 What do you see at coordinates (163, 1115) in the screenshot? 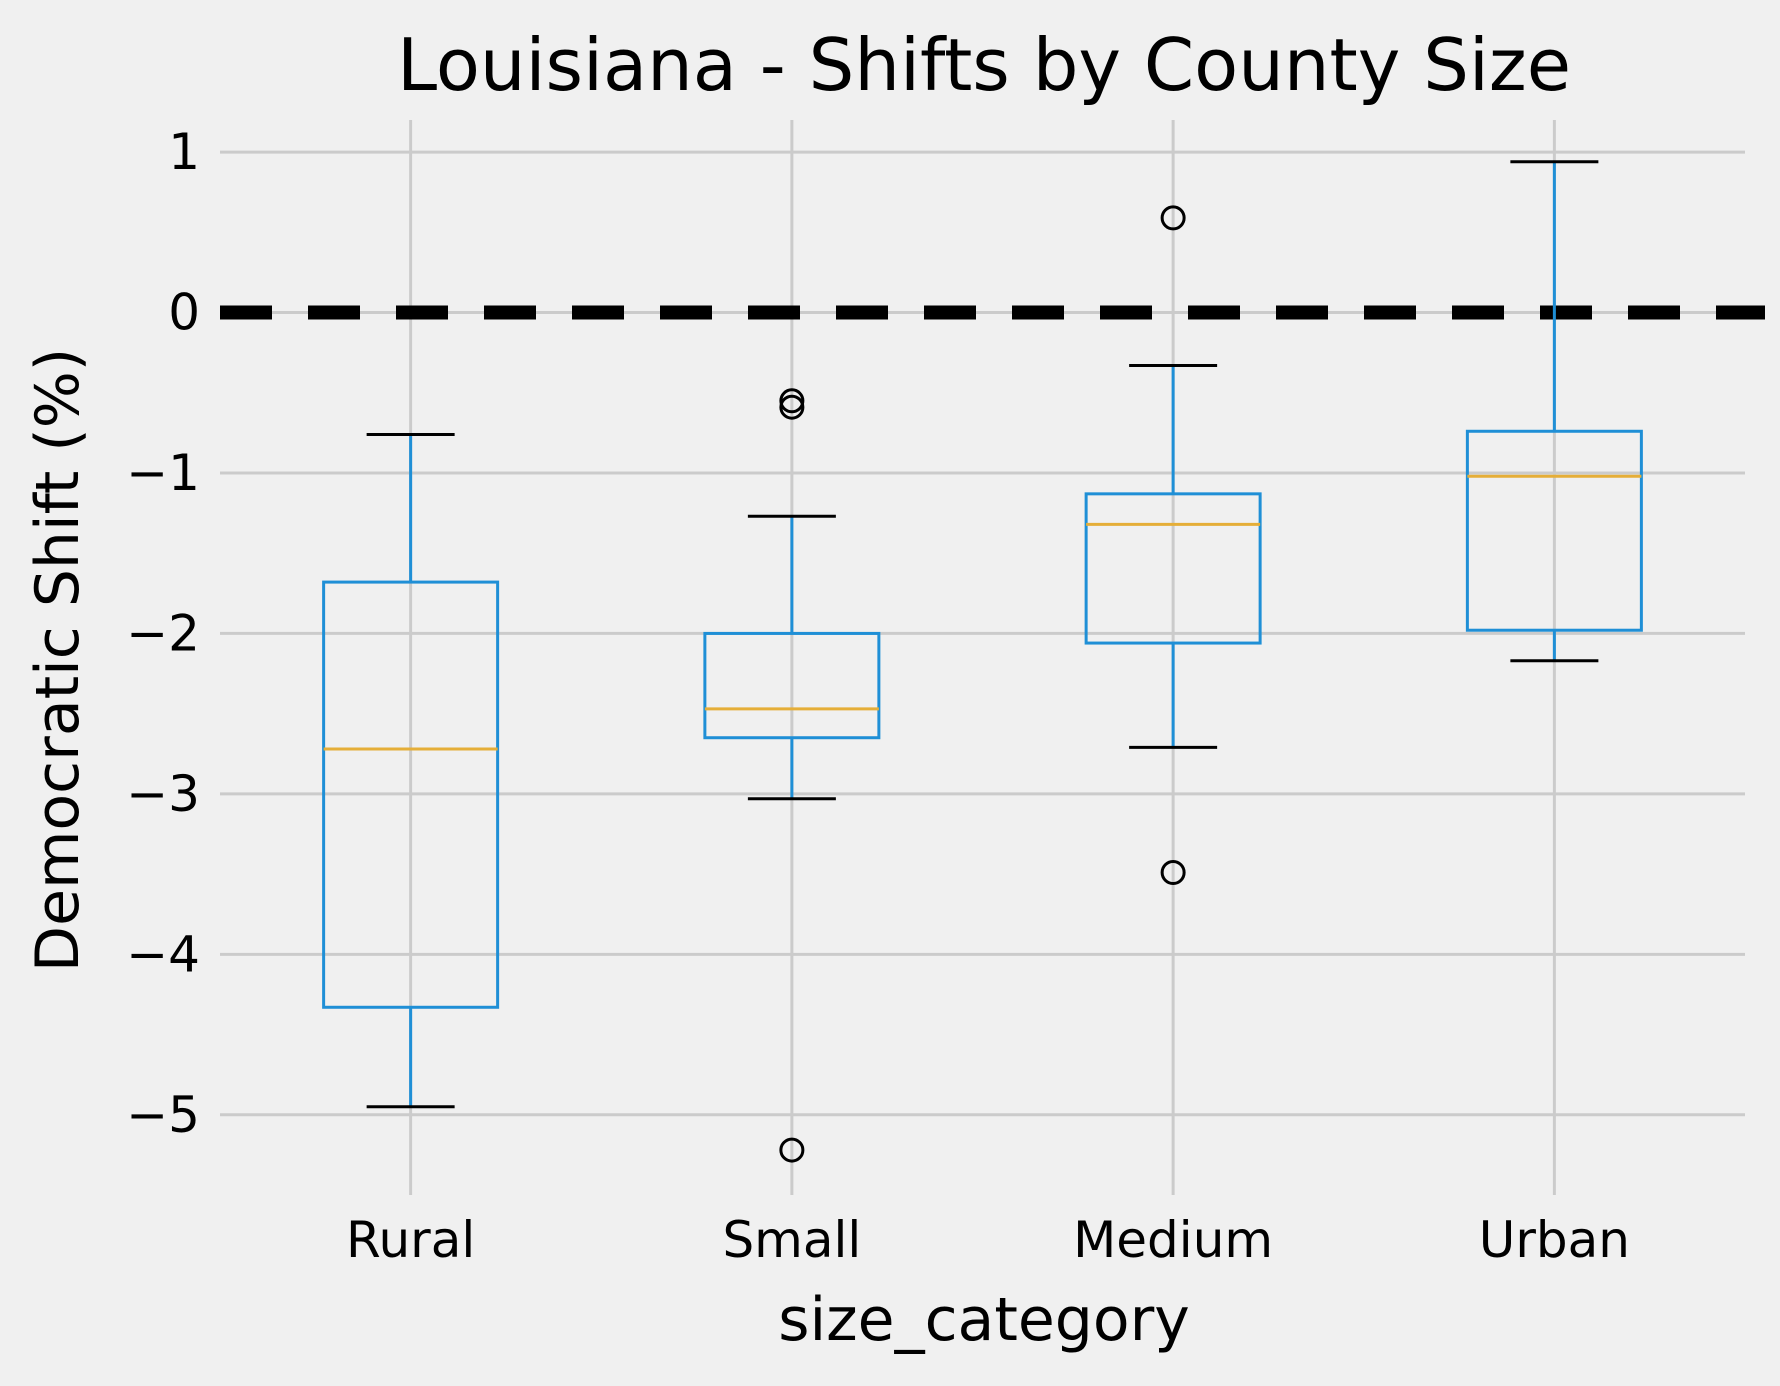
I see `y-tick-label: −5` at bounding box center [163, 1115].